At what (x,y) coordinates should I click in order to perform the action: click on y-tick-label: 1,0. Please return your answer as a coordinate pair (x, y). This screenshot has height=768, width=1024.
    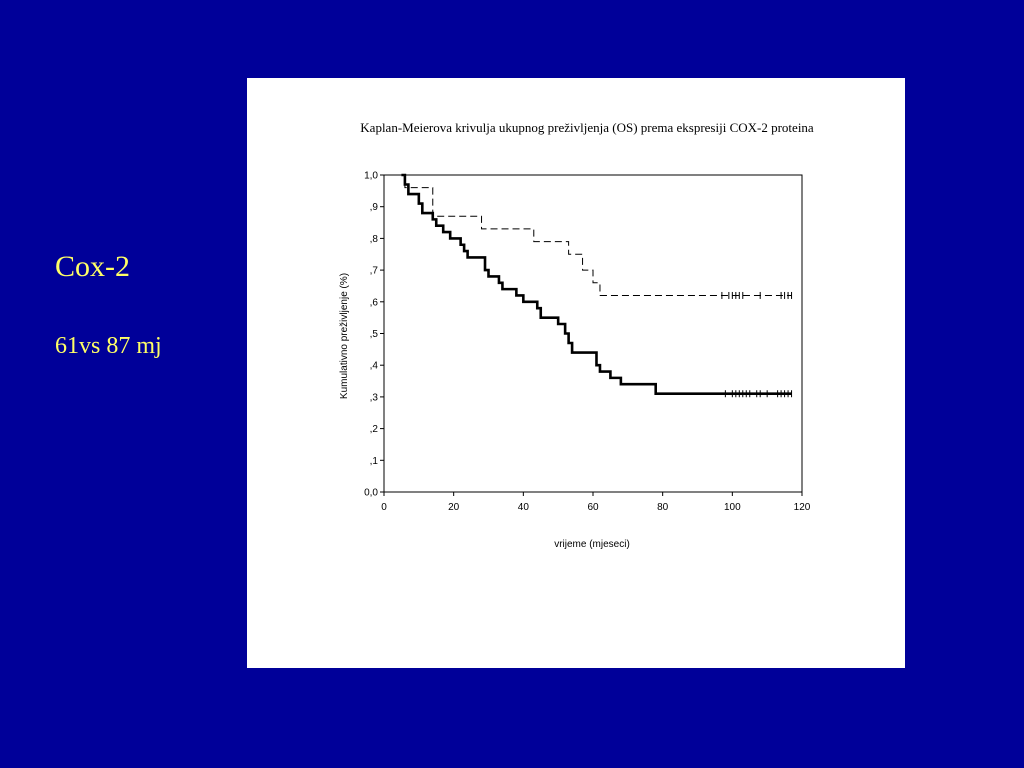
    Looking at the image, I should click on (371, 176).